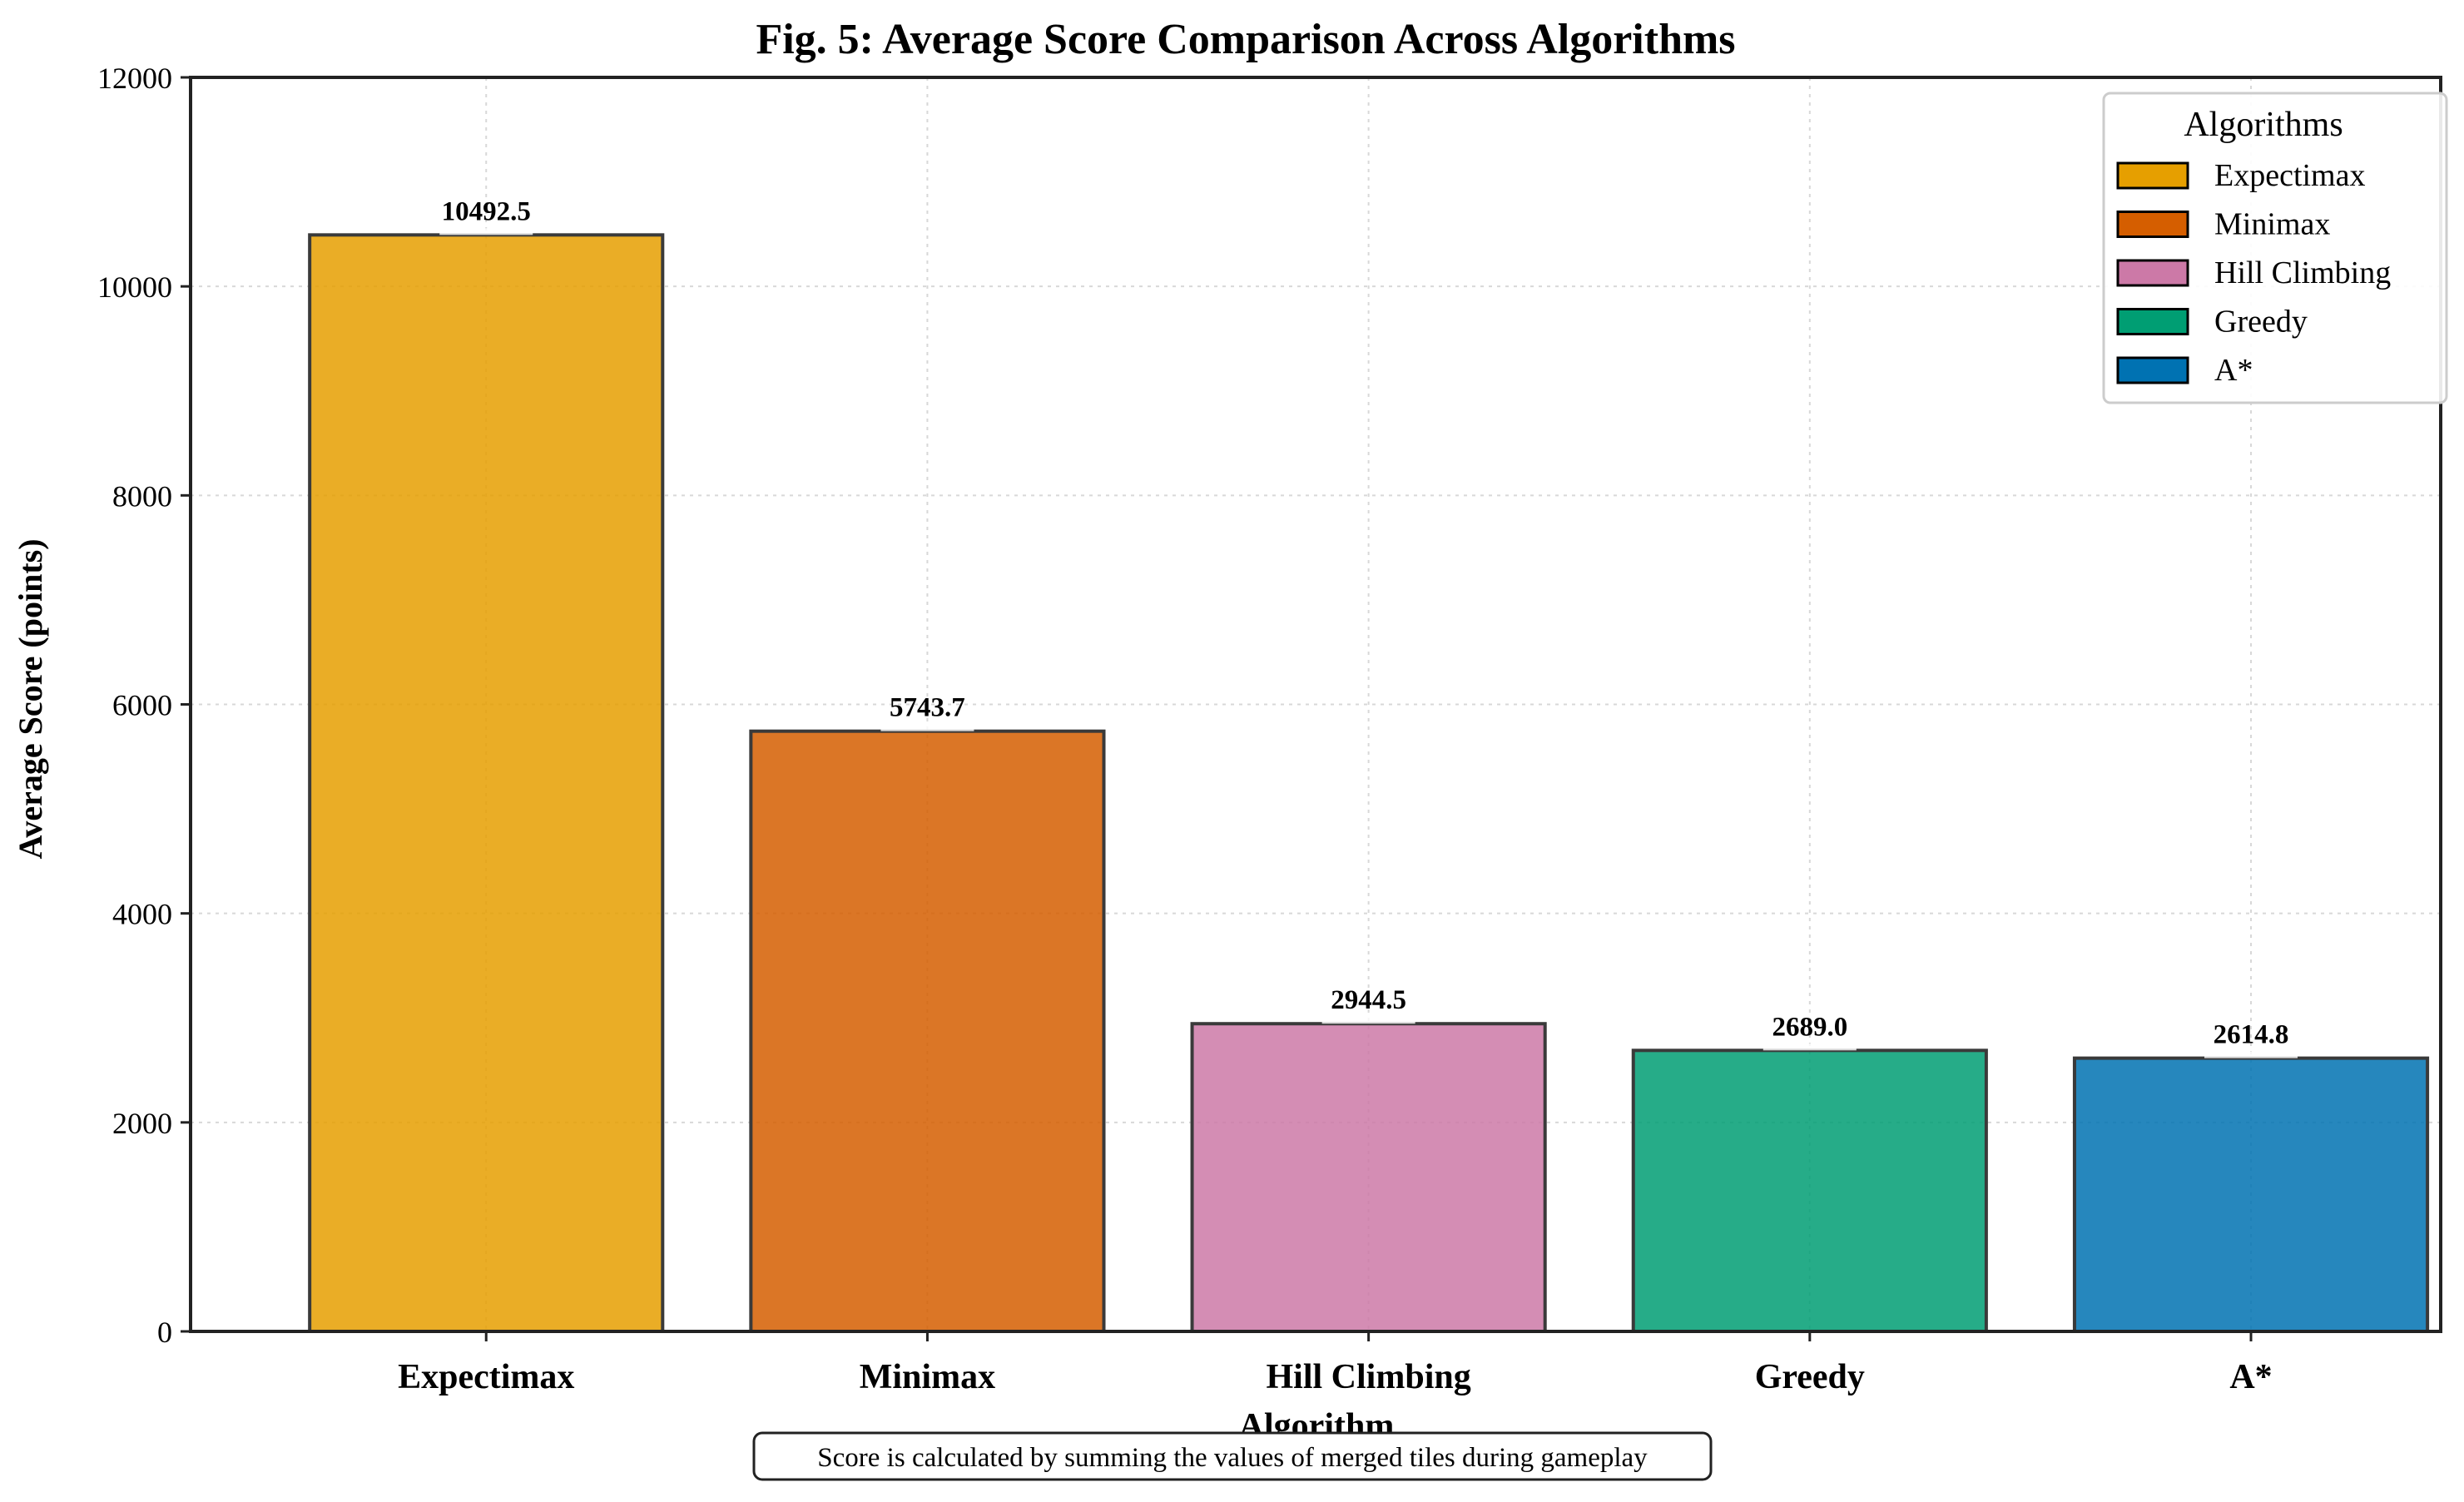  What do you see at coordinates (142, 496) in the screenshot?
I see `y-tick-label: 8000` at bounding box center [142, 496].